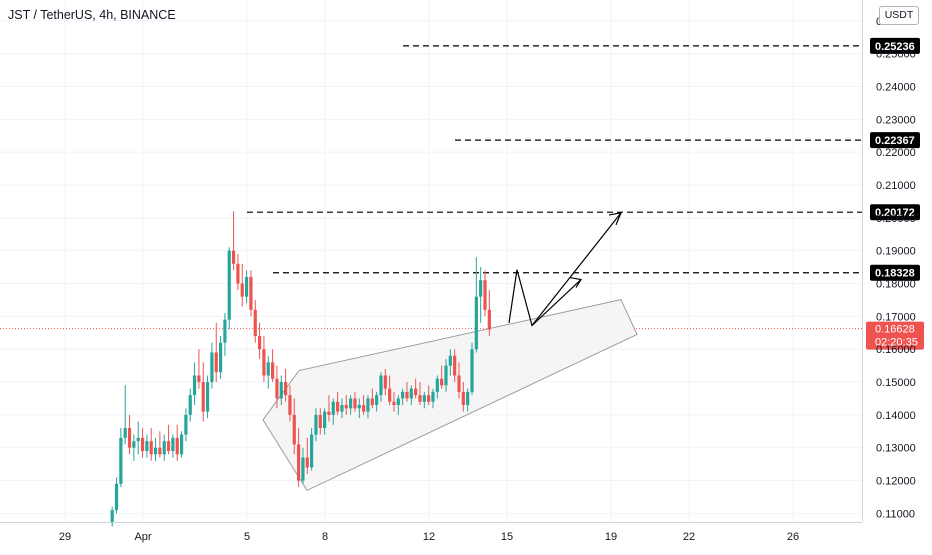  Describe the element at coordinates (92, 15) in the screenshot. I see `symbol-title: JST / TetherUS, 4h, BINANCE` at that location.